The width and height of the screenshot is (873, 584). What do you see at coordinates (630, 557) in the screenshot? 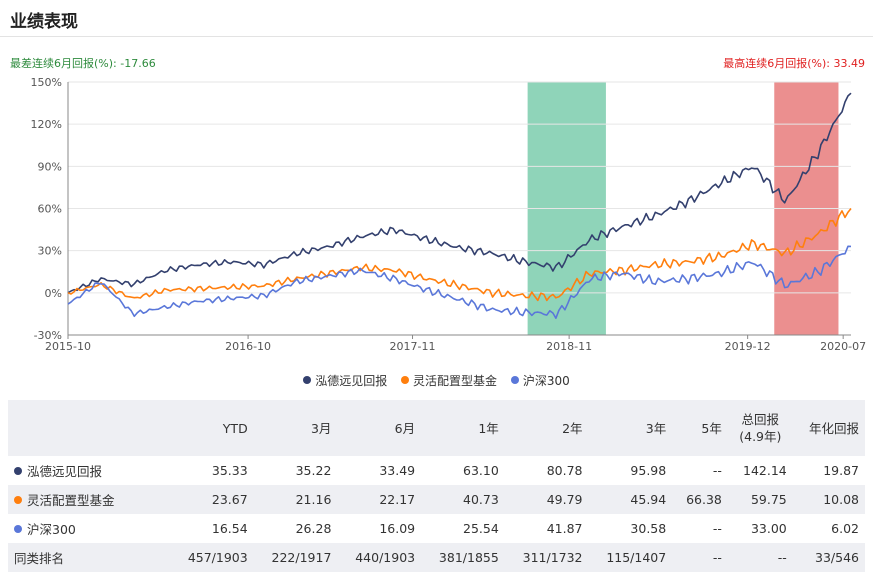
I see `table-cell: 115/1407` at bounding box center [630, 557].